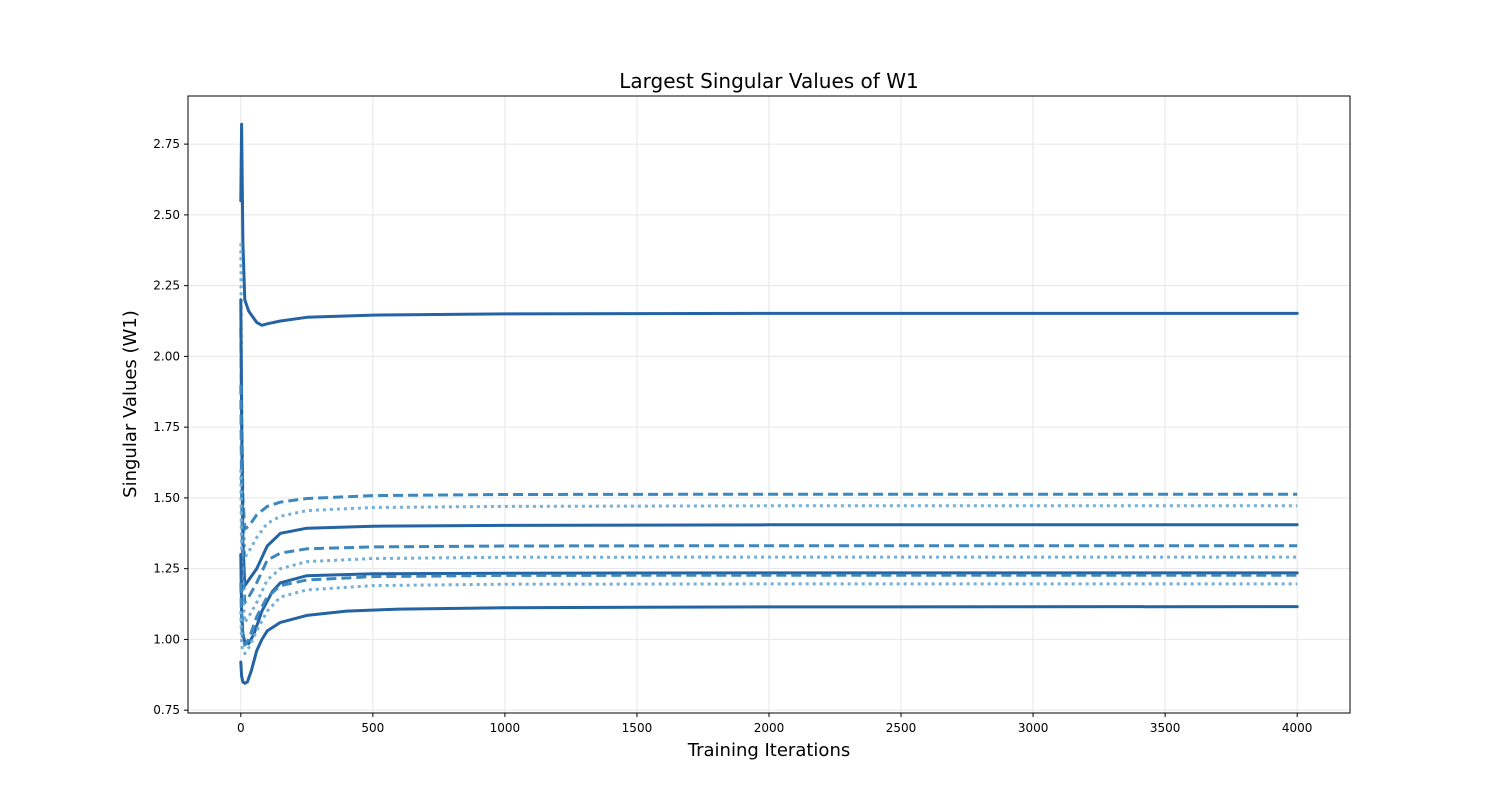  What do you see at coordinates (166, 286) in the screenshot?
I see `y-tick-label: 2.25` at bounding box center [166, 286].